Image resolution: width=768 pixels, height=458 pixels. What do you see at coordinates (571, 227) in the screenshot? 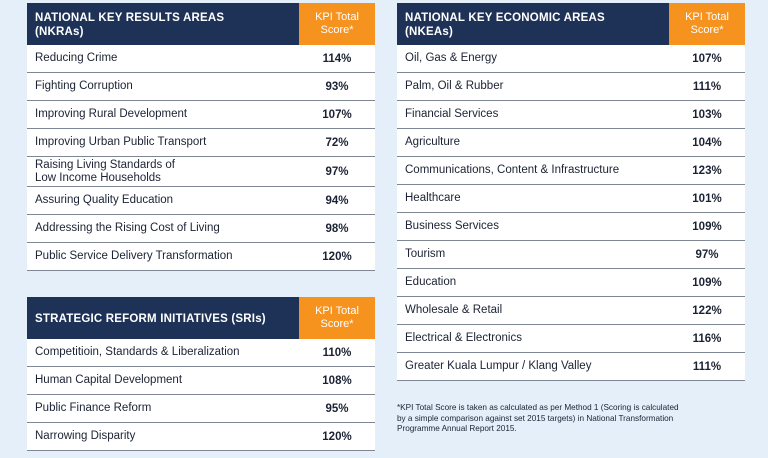
I see `table-row: Business Services 109%` at bounding box center [571, 227].